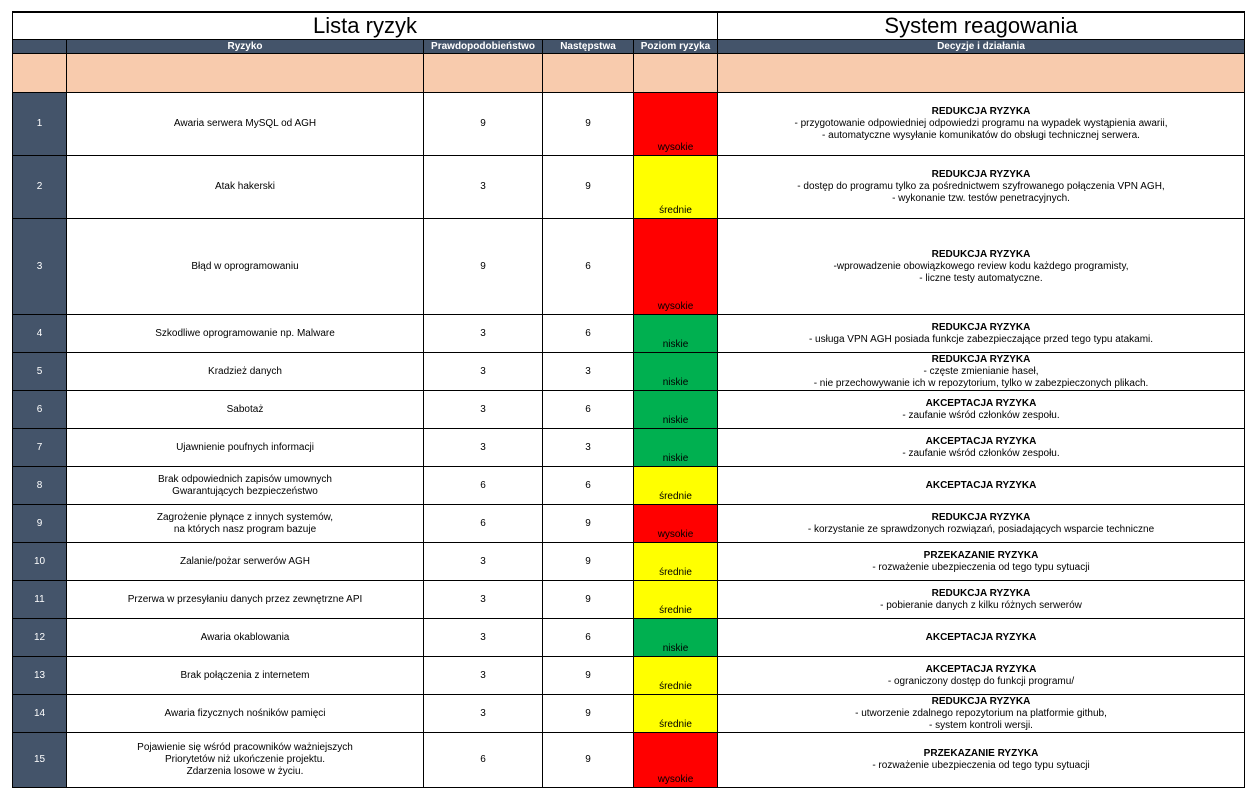 The height and width of the screenshot is (794, 1260). I want to click on row-number: 2, so click(39, 187).